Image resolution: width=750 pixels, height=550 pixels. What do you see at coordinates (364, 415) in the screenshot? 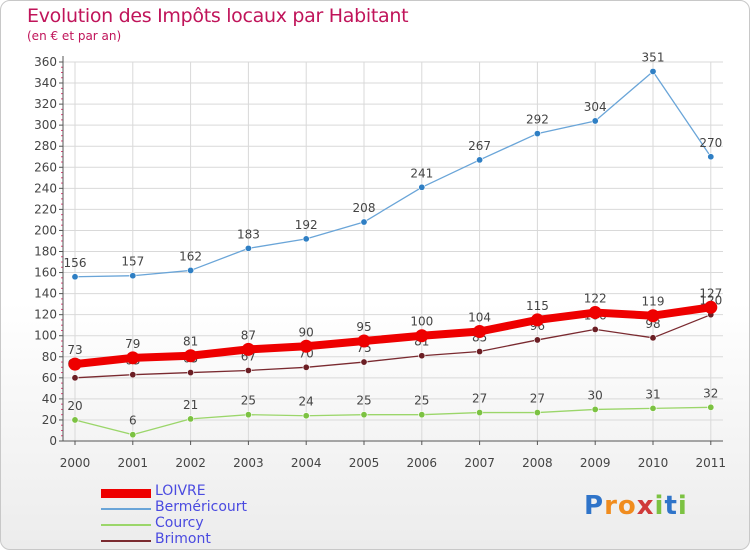
I see `data-point-courcy-2005` at bounding box center [364, 415].